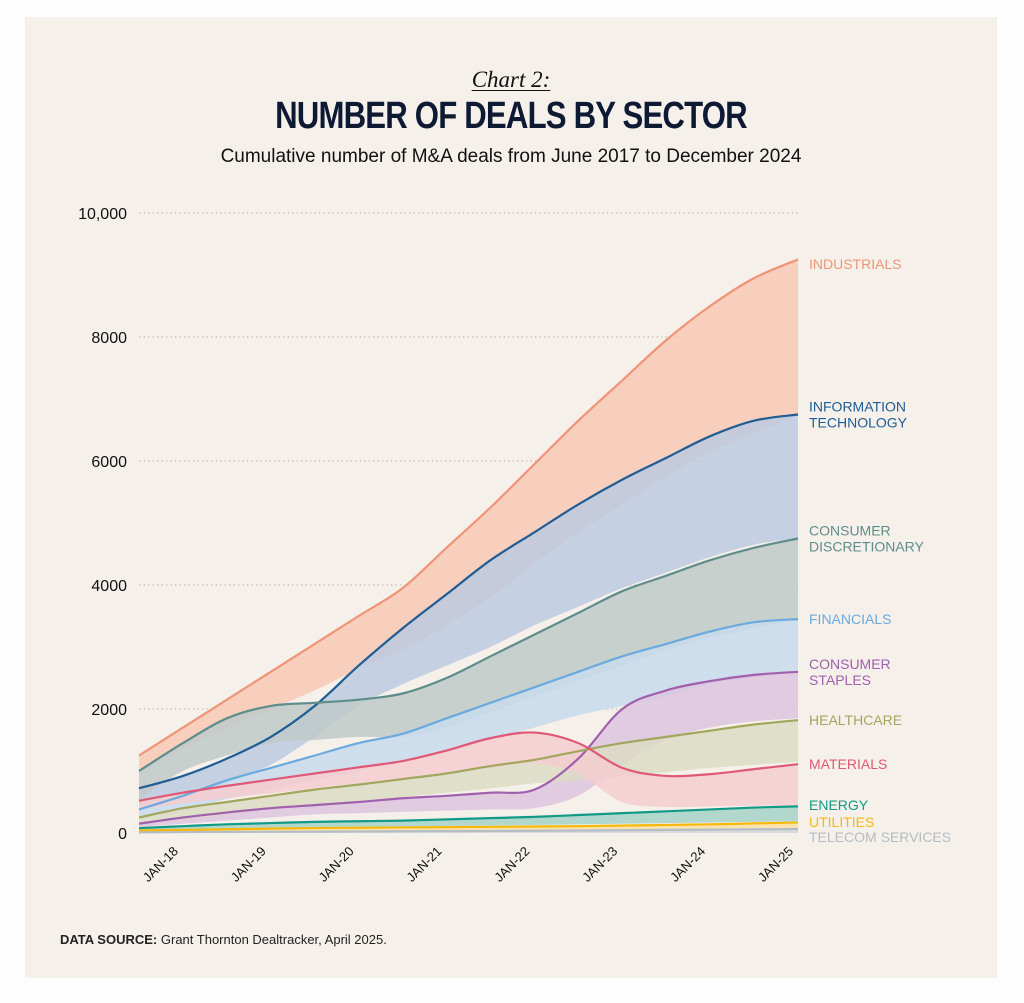  Describe the element at coordinates (122, 834) in the screenshot. I see `y-tick-label: 0` at that location.